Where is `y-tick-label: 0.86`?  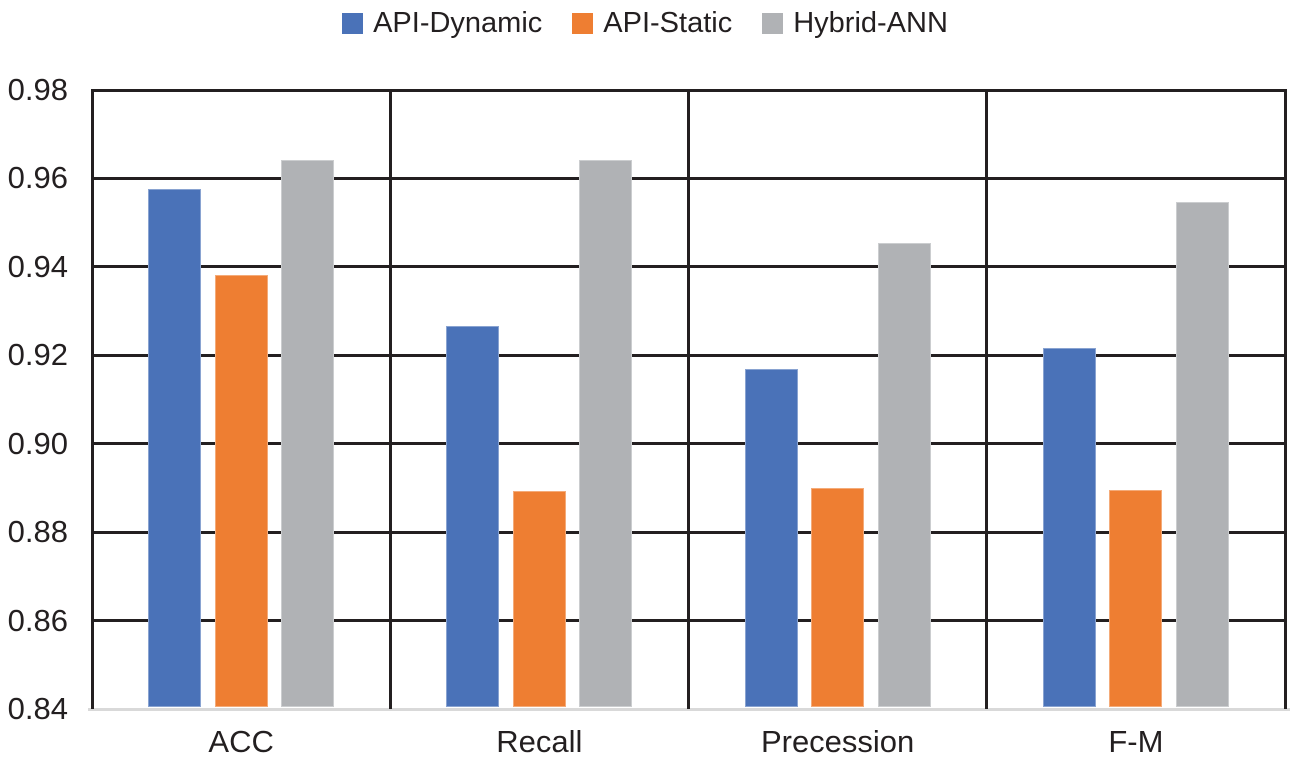 y-tick-label: 0.86 is located at coordinates (37, 620).